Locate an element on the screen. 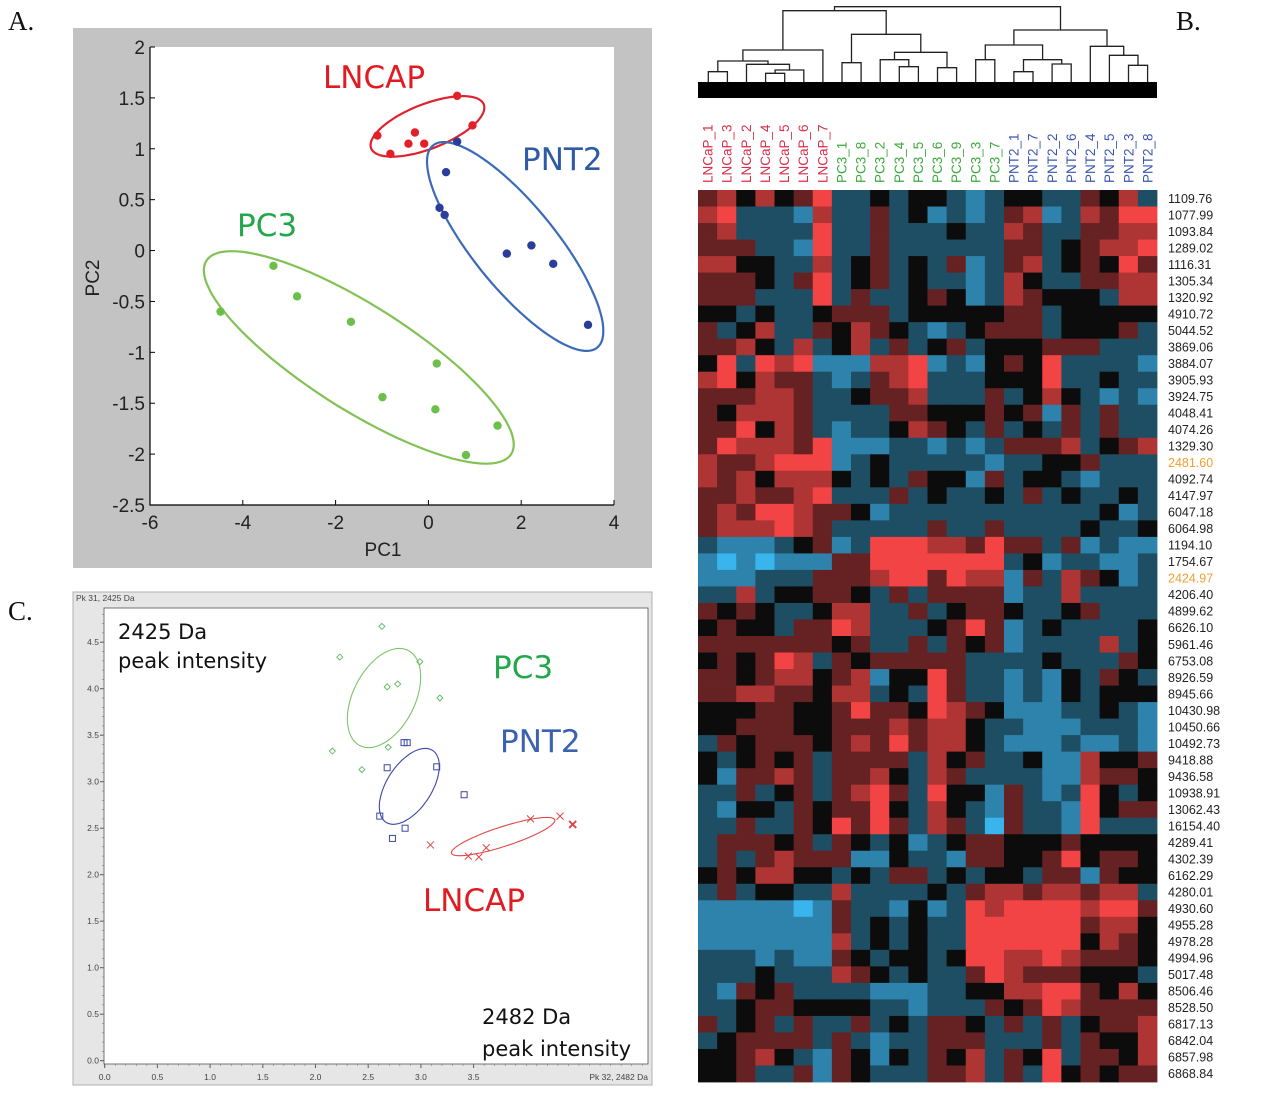 This screenshot has height=1097, width=1264. row-label: 4206.40 is located at coordinates (1190, 595).